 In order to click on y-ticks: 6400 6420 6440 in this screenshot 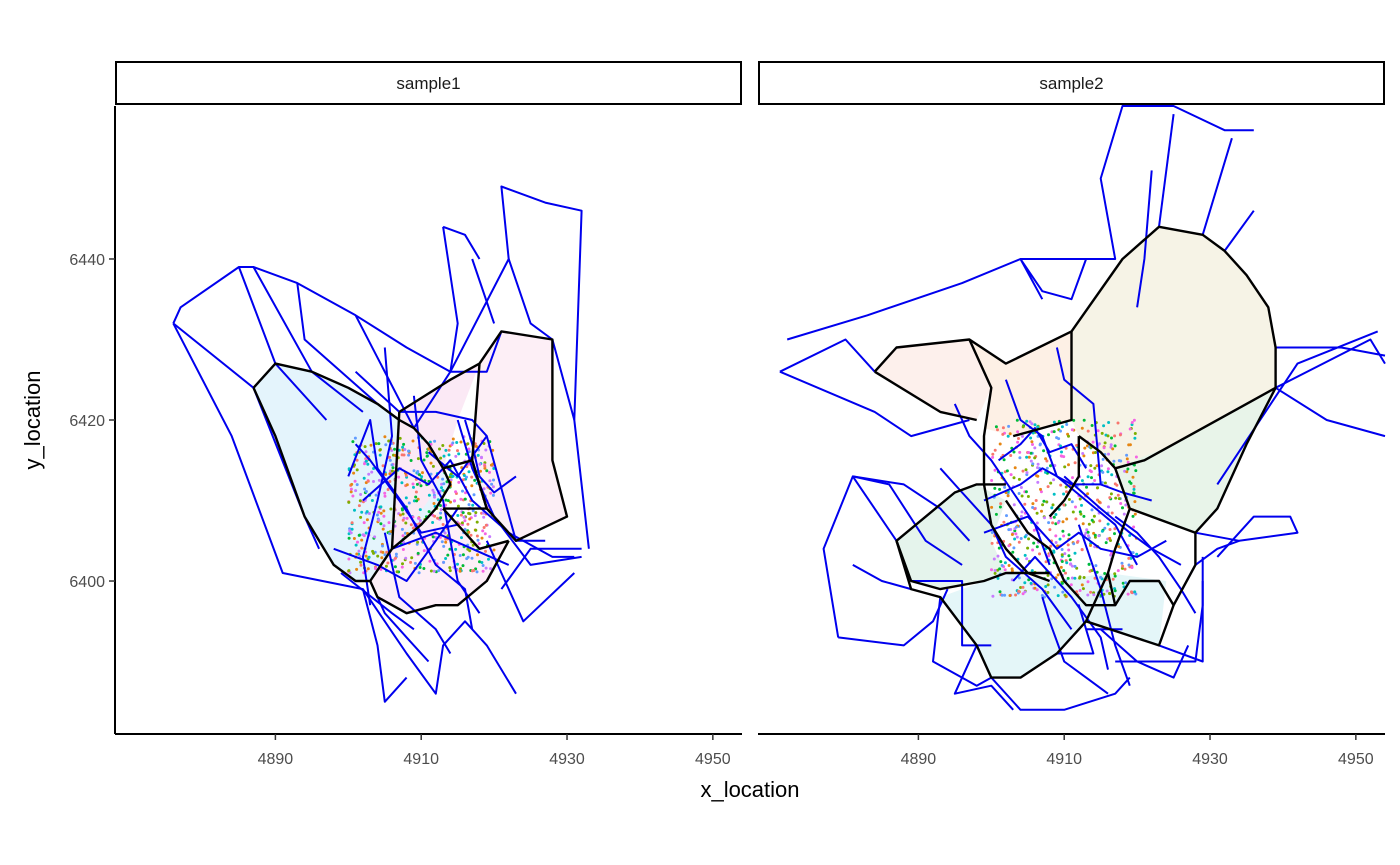, I will do `click(92, 421)`.